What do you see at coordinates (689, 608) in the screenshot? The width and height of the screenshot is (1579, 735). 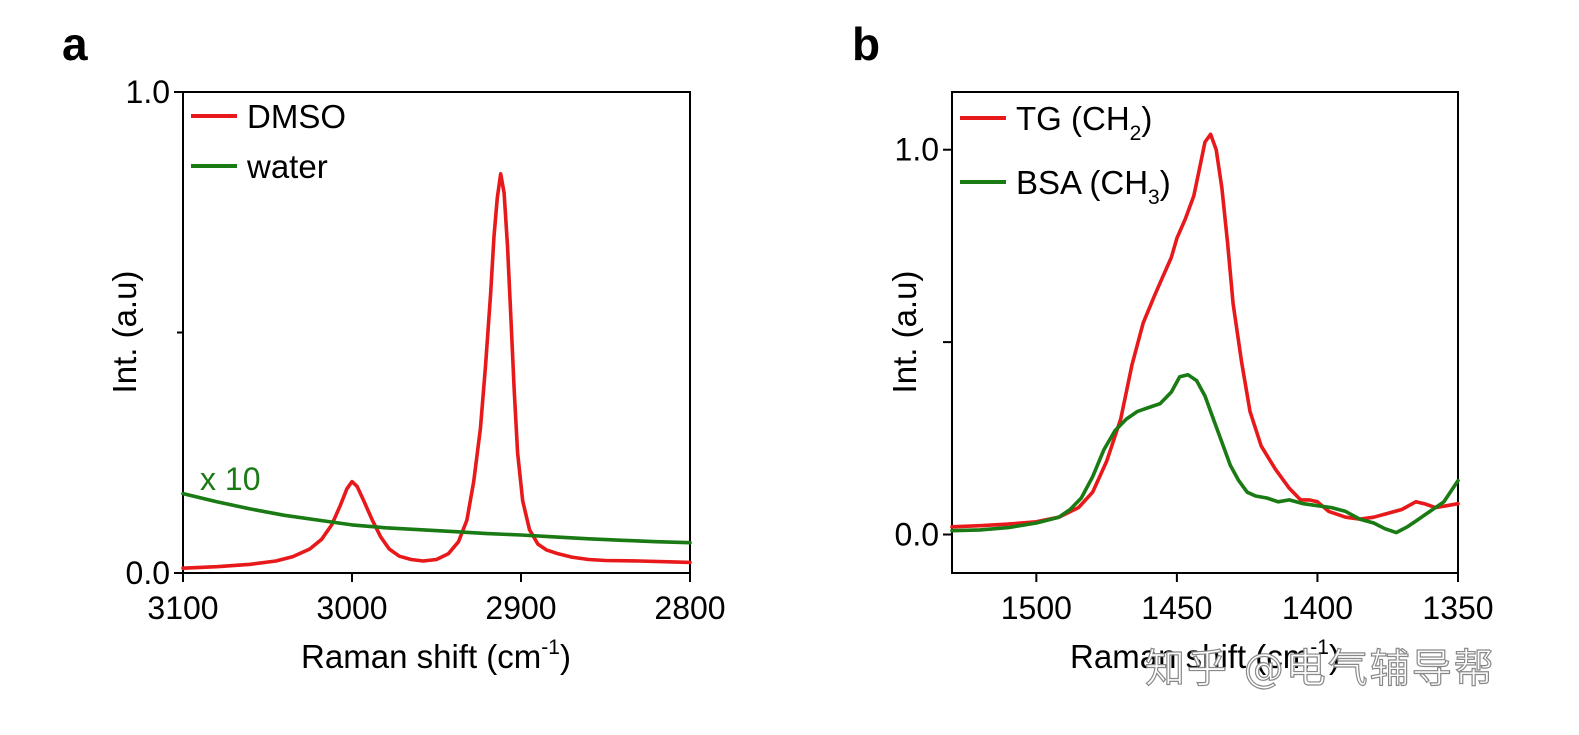 I see `x-tick-label: 2800` at bounding box center [689, 608].